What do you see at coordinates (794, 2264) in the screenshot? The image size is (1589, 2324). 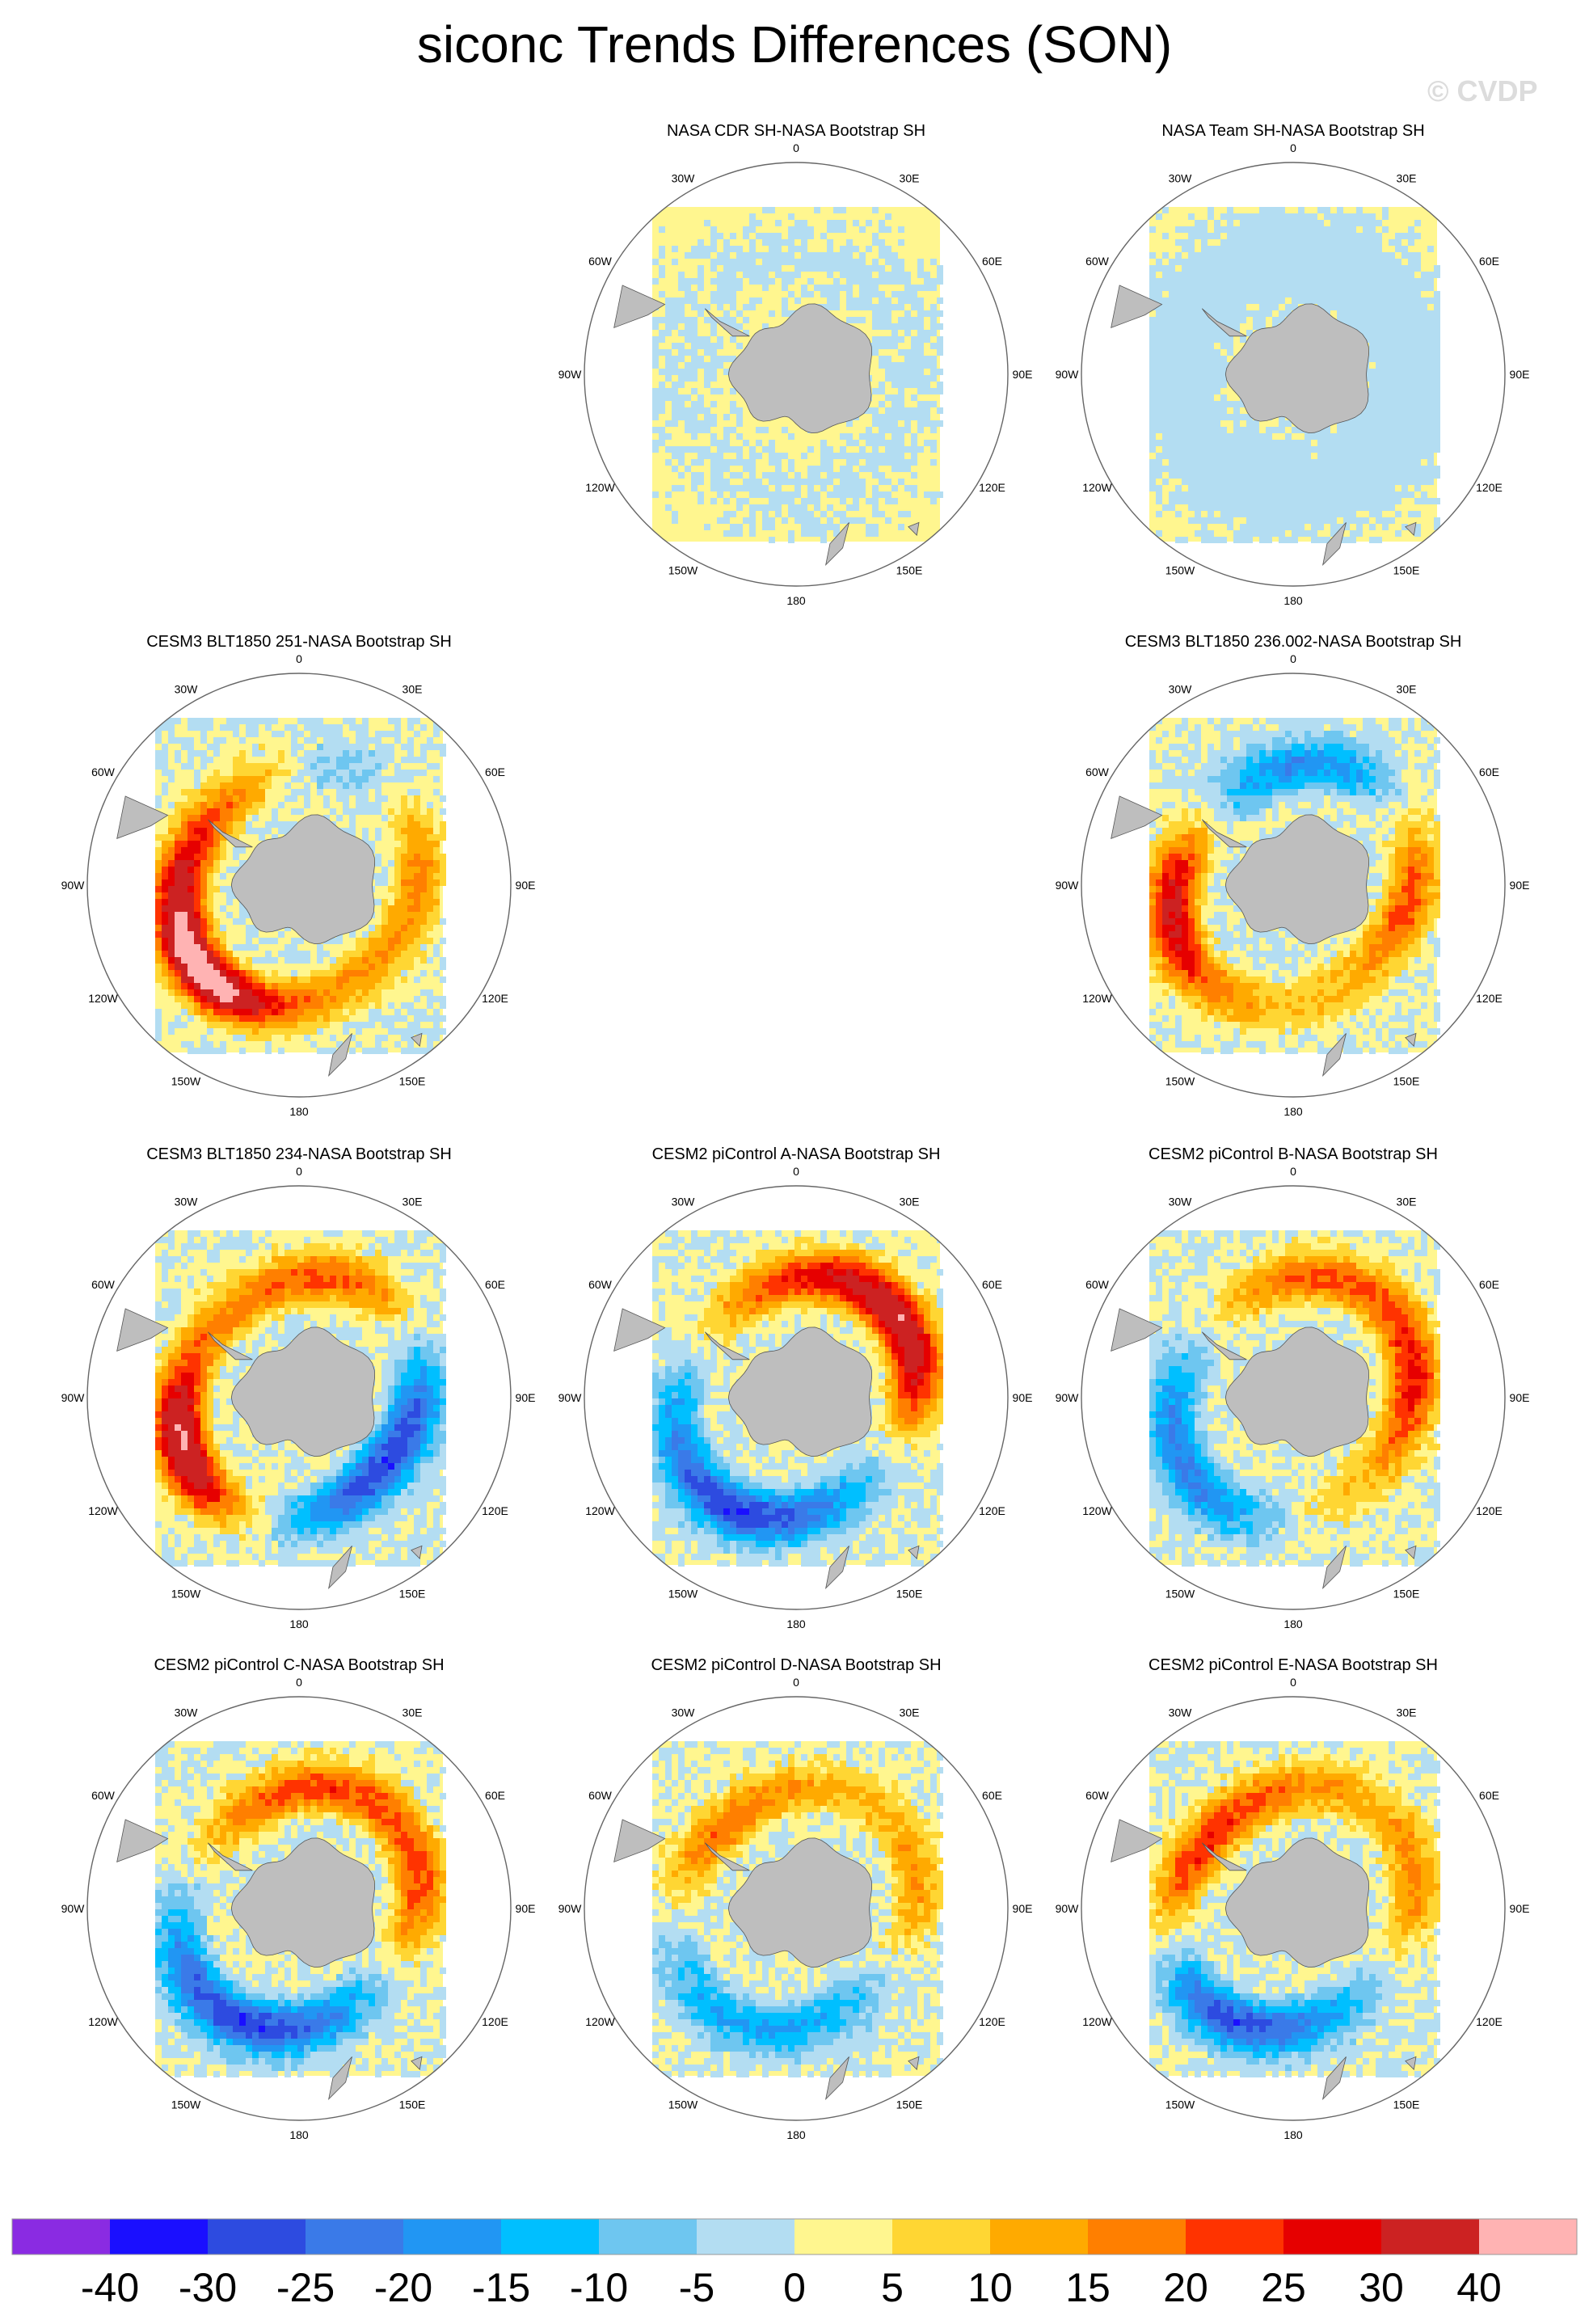 I see `colorbar: -40 -30 -25 -20 -15 -10 -5 0 5 10 15 20 25 30 40` at bounding box center [794, 2264].